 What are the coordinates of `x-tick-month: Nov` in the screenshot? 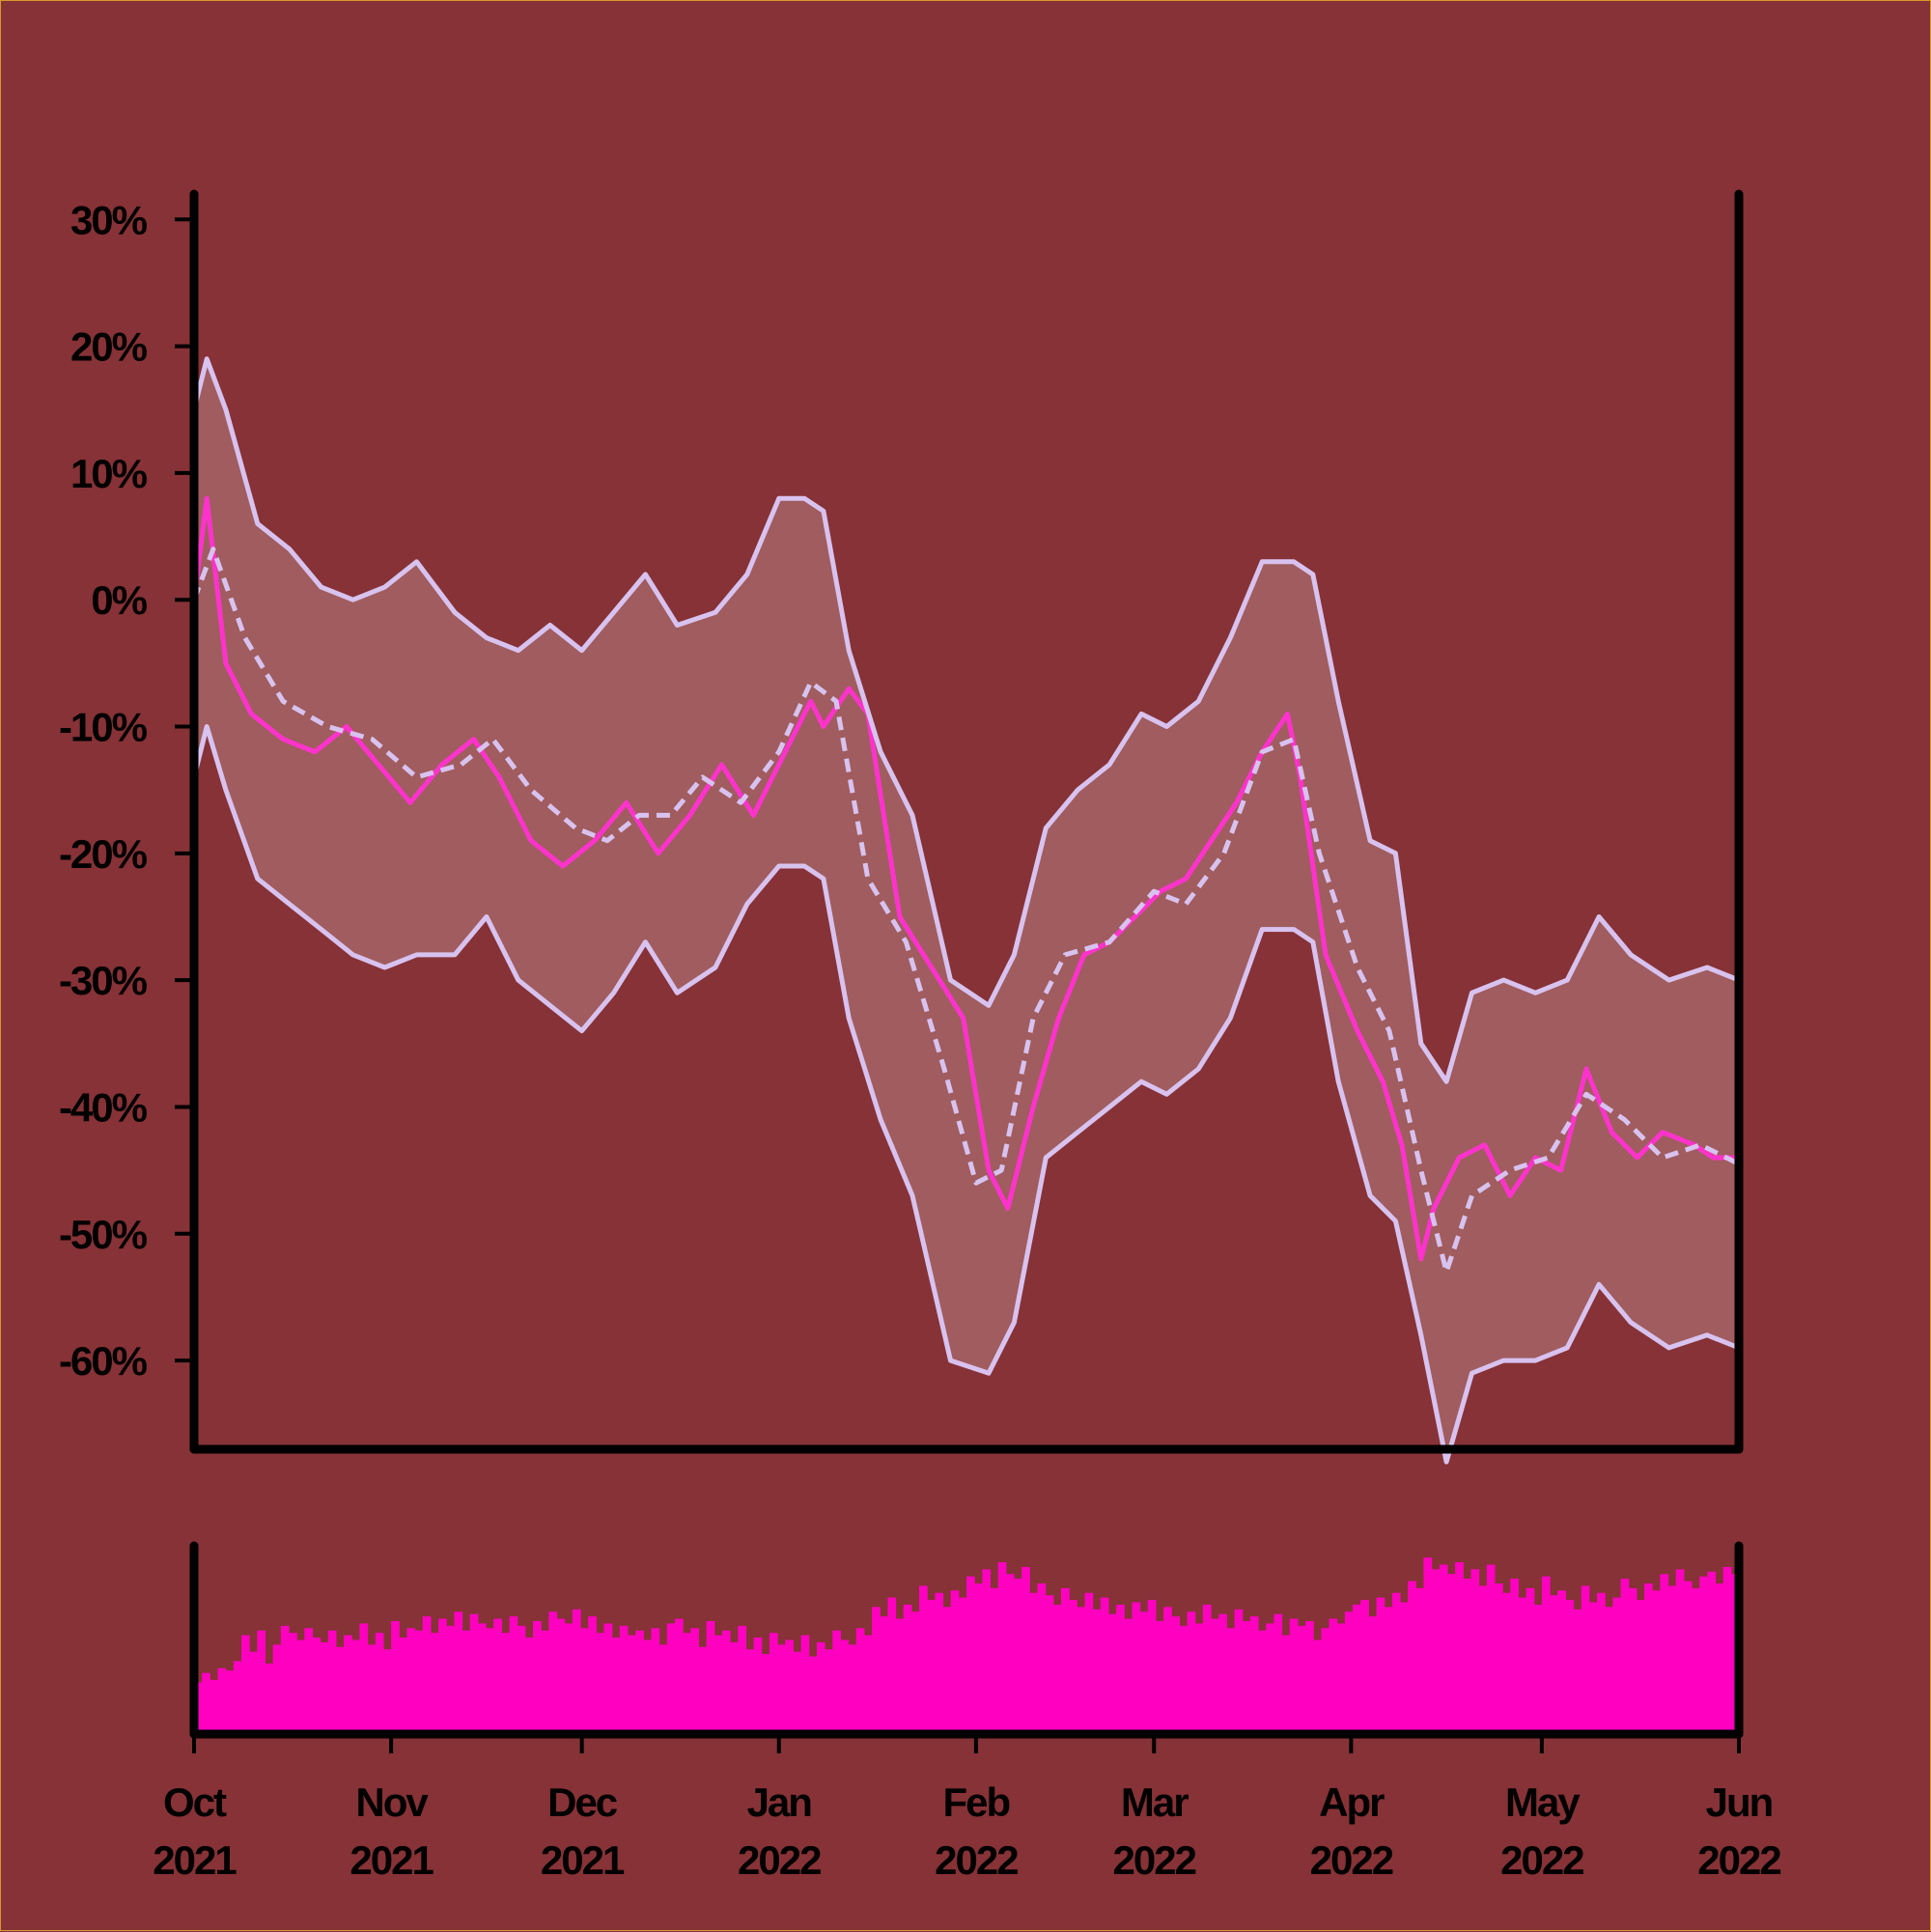 It's located at (392, 1802).